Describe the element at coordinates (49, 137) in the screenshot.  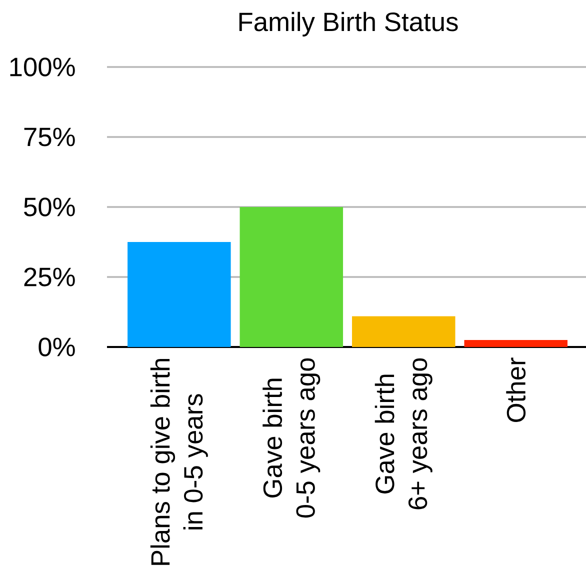
I see `y-tick-label: 75%` at that location.